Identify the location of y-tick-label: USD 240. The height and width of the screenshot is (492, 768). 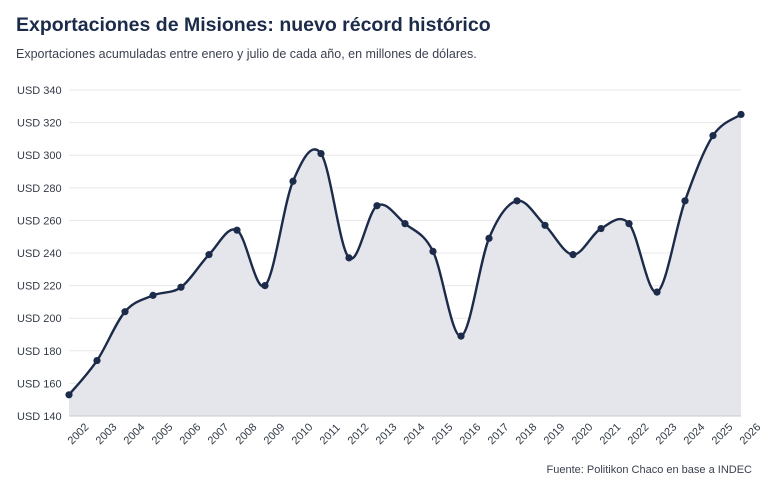
(39, 254).